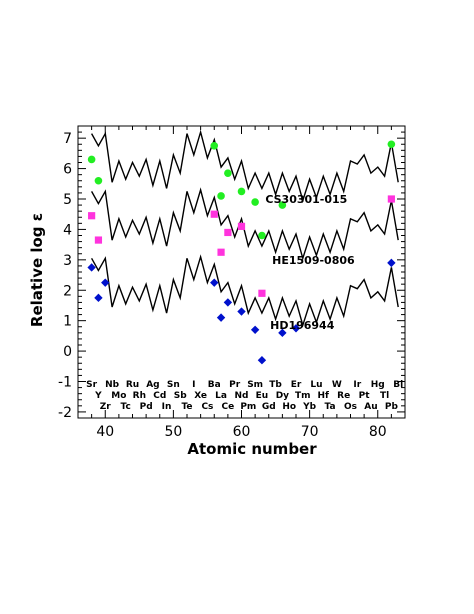 The image size is (474, 614). Describe the element at coordinates (350, 407) in the screenshot. I see `element-label-os: Os` at that location.